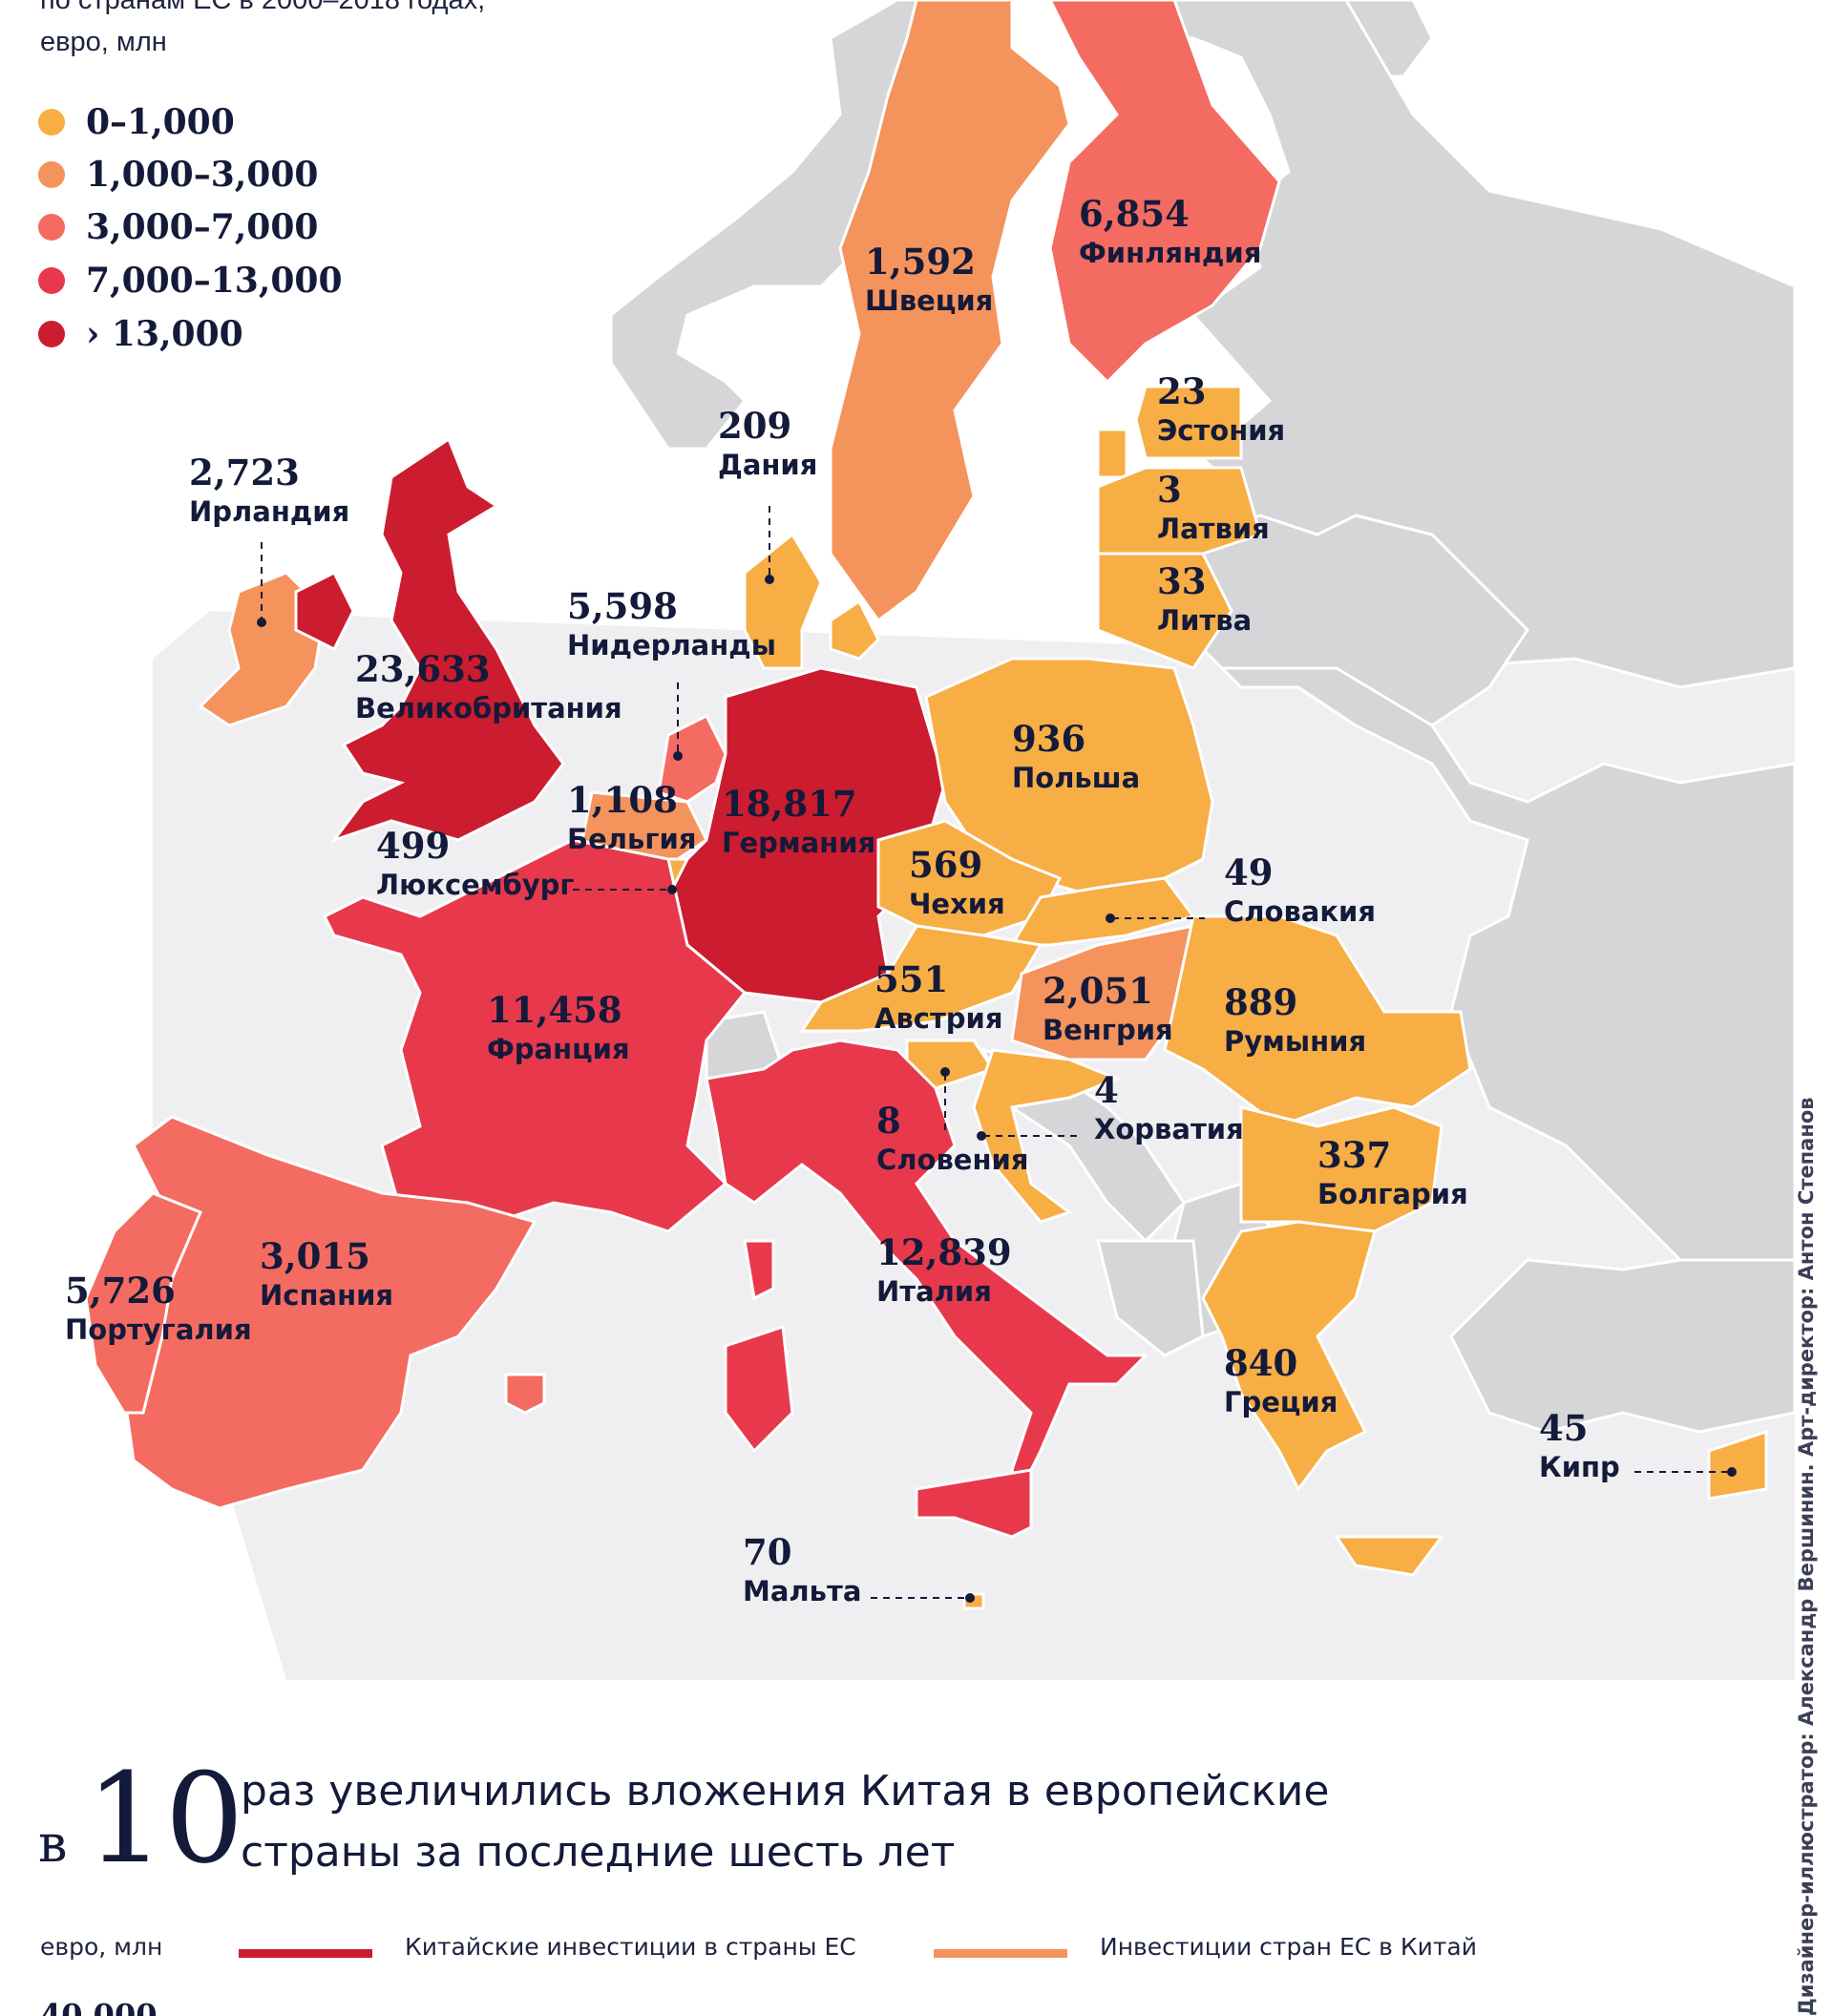  I want to click on country-value: 12,839, so click(944, 1252).